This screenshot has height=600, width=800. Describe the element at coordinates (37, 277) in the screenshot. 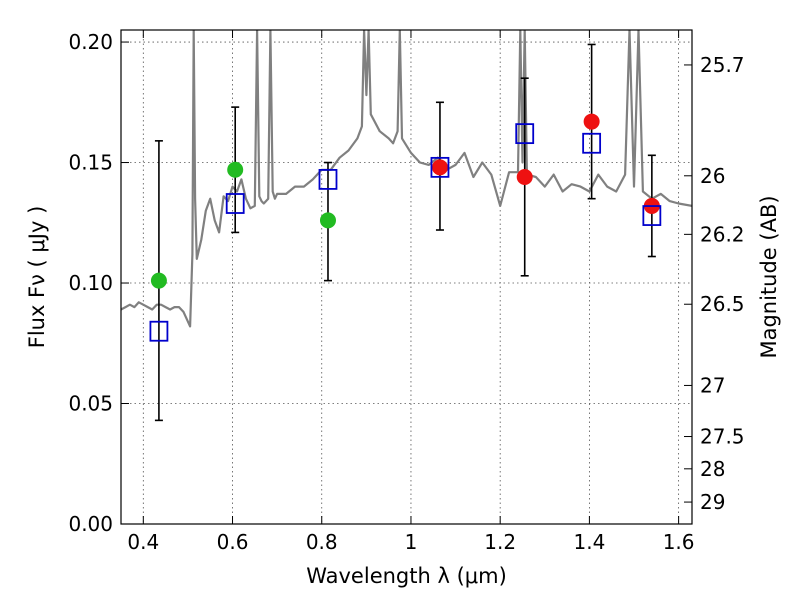

I see `y-axis-label: Flux Fν ( μJy )` at that location.